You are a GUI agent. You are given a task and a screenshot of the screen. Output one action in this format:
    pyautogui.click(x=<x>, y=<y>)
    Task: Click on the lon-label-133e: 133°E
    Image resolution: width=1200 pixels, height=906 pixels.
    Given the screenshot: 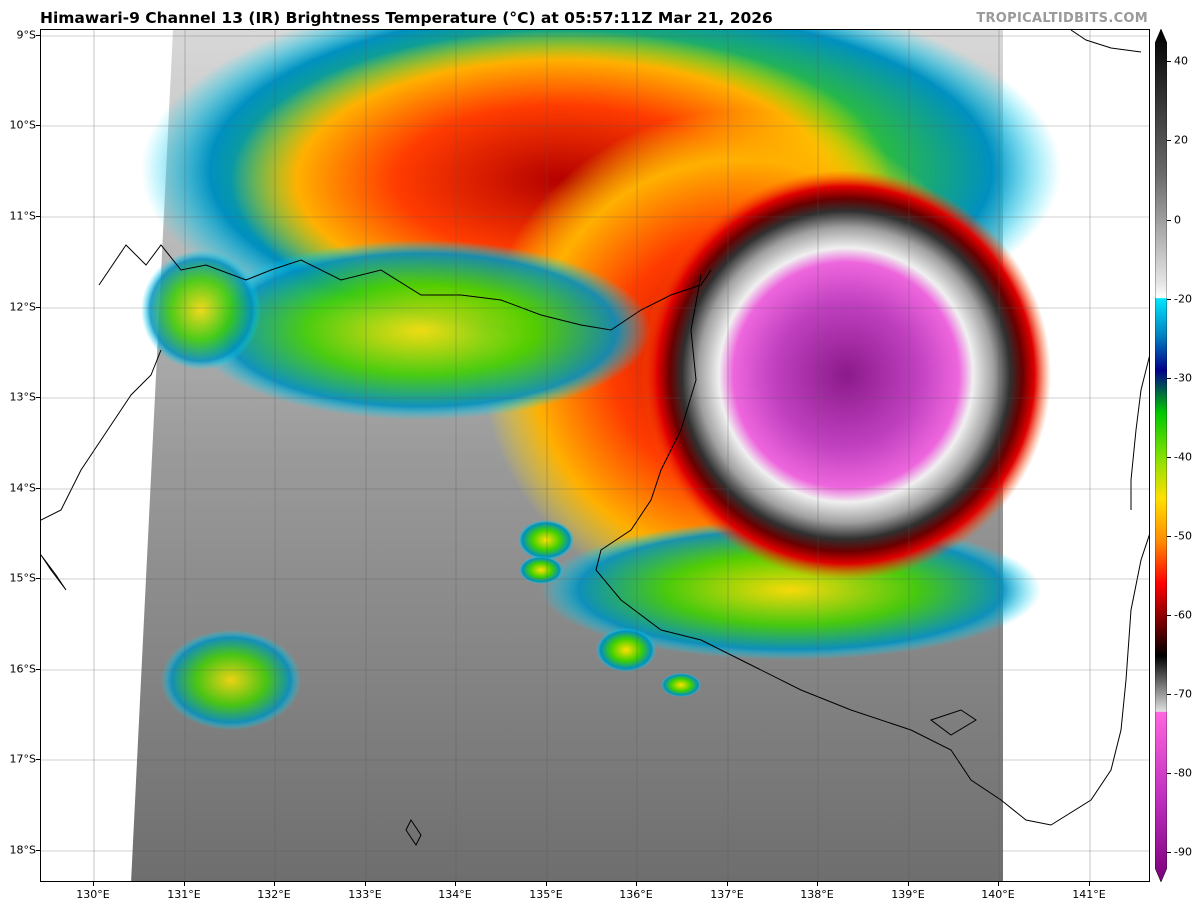 What is the action you would take?
    pyautogui.click(x=365, y=894)
    